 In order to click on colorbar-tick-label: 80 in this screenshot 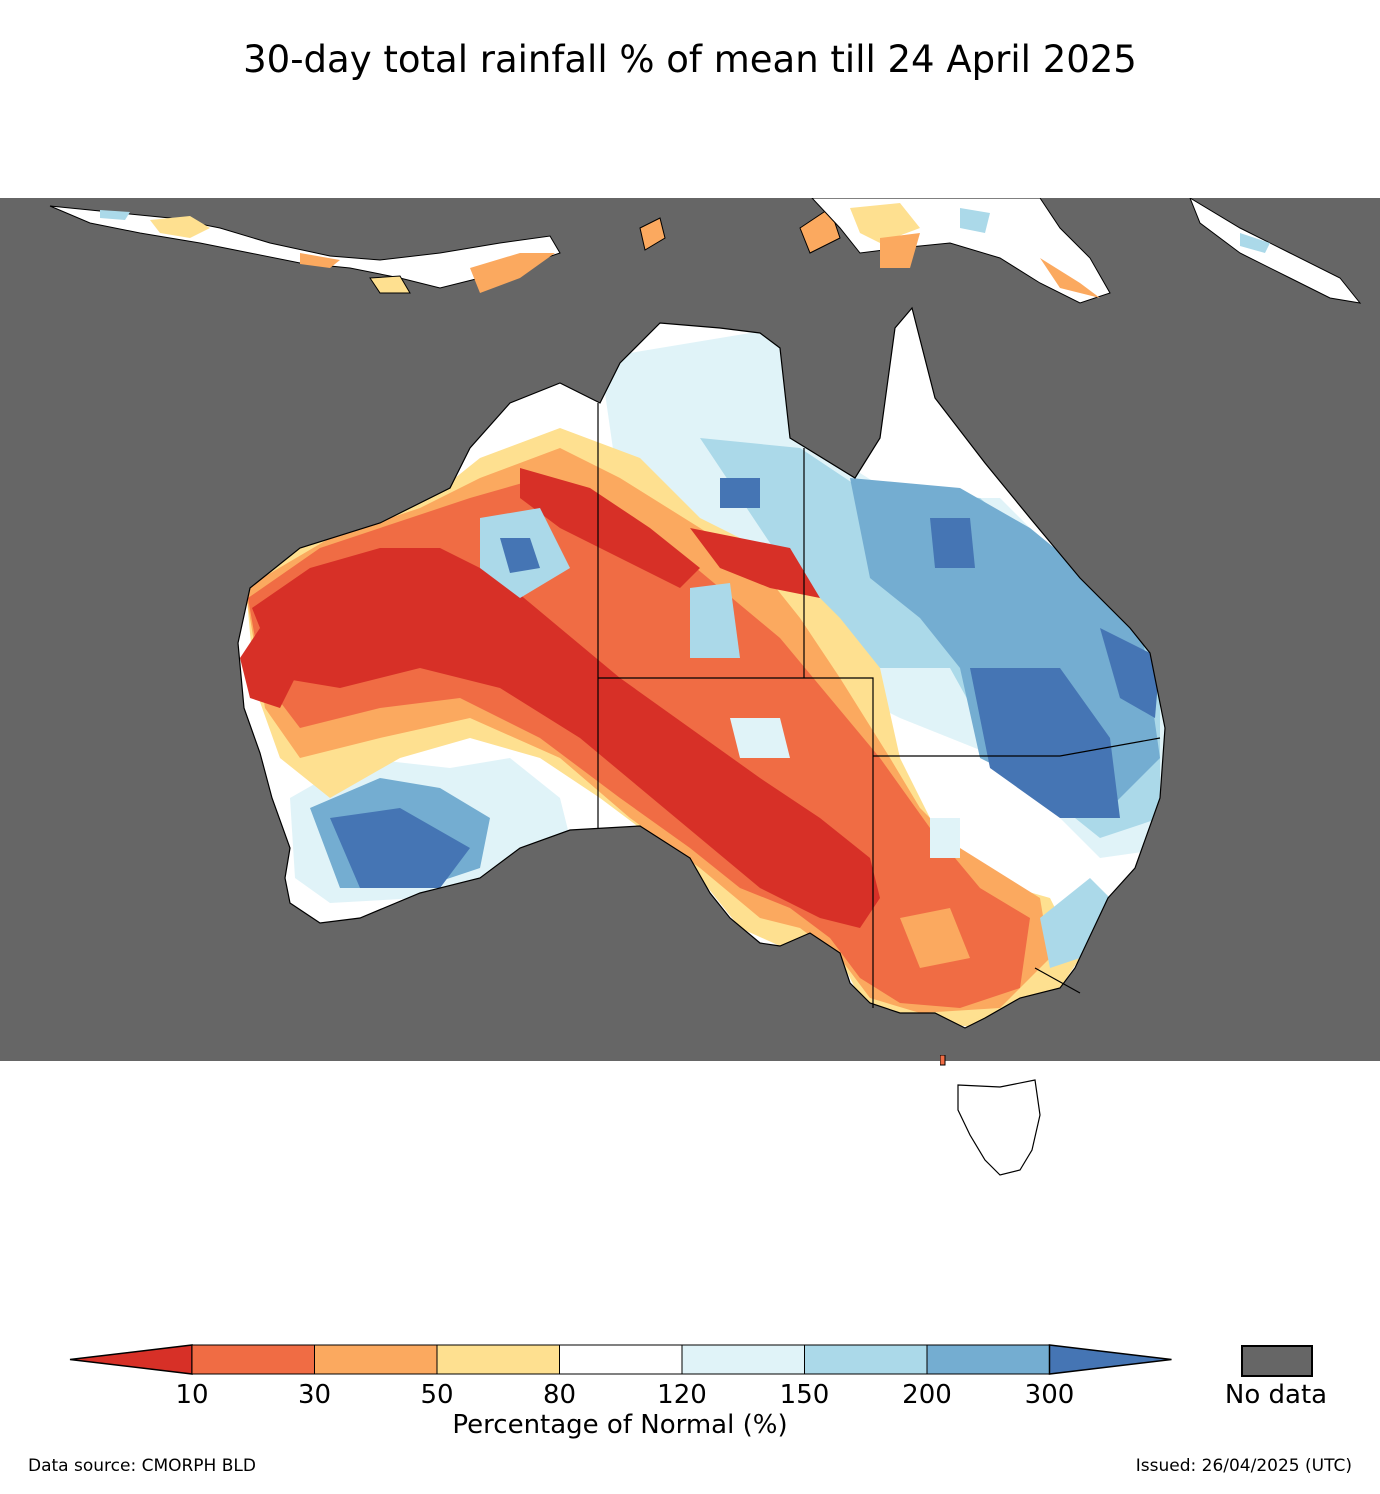, I will do `click(559, 1395)`.